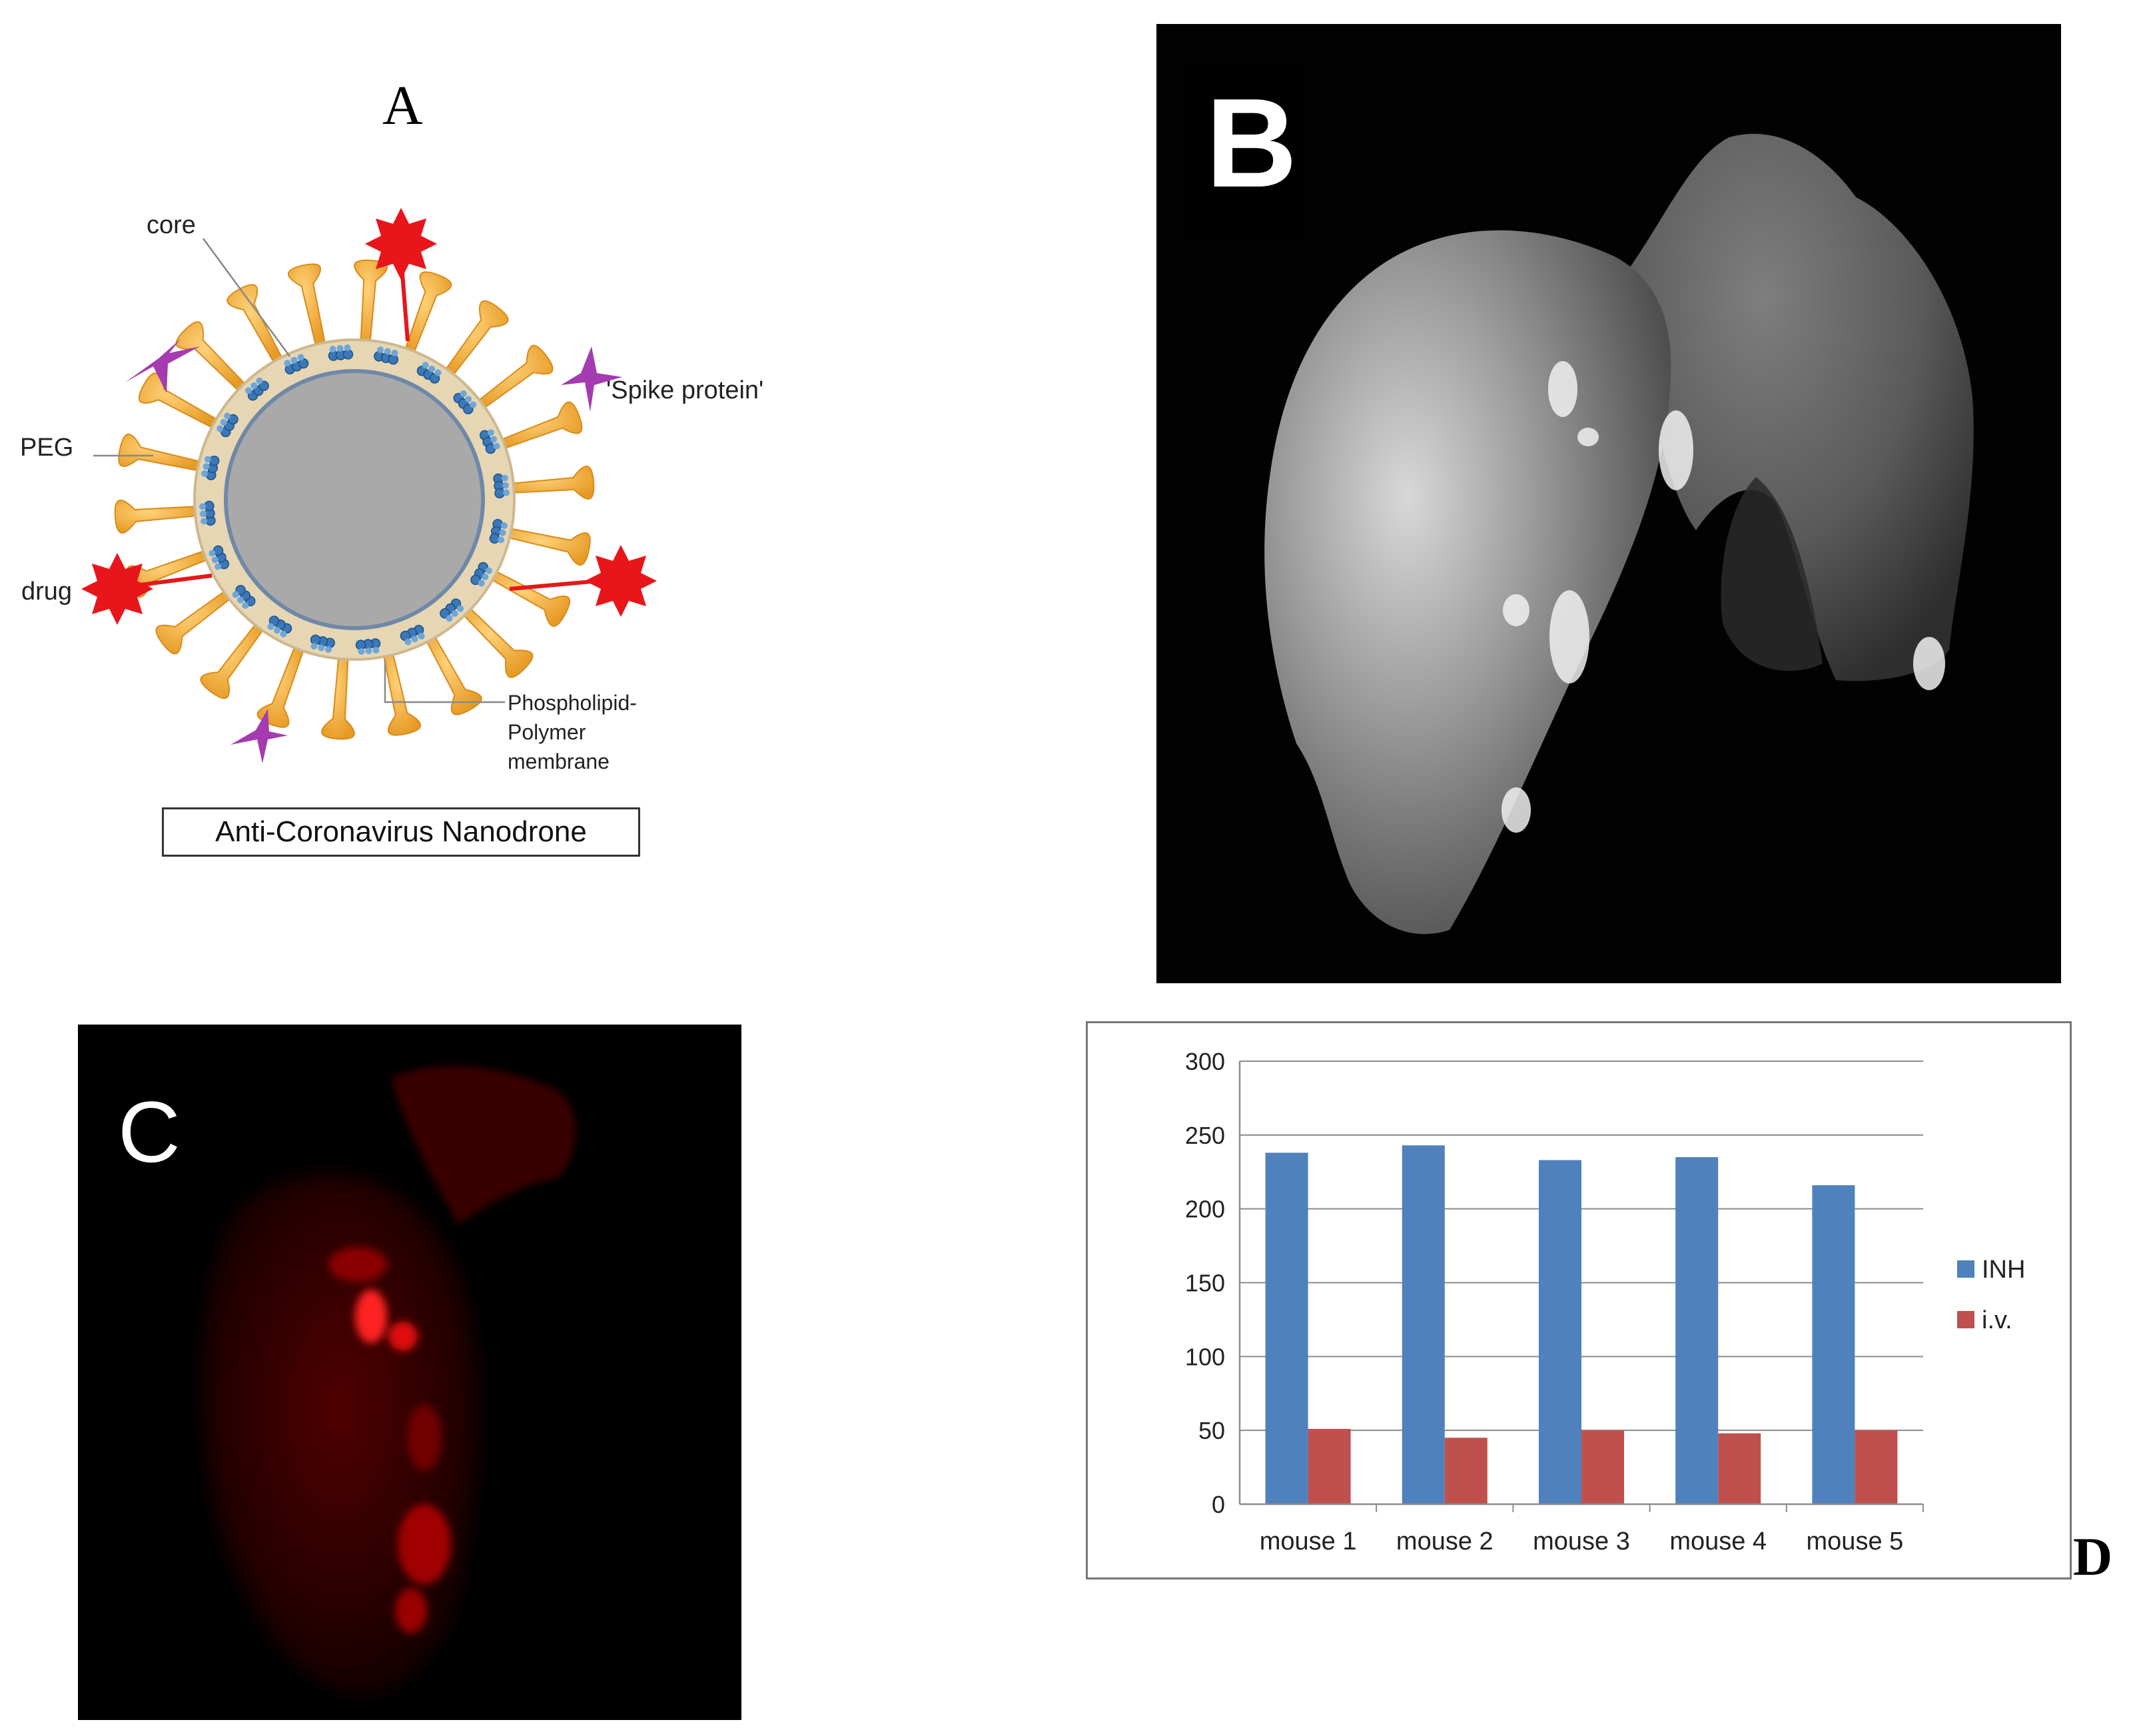  Describe the element at coordinates (1205, 1061) in the screenshot. I see `y-tick-label: 300` at that location.